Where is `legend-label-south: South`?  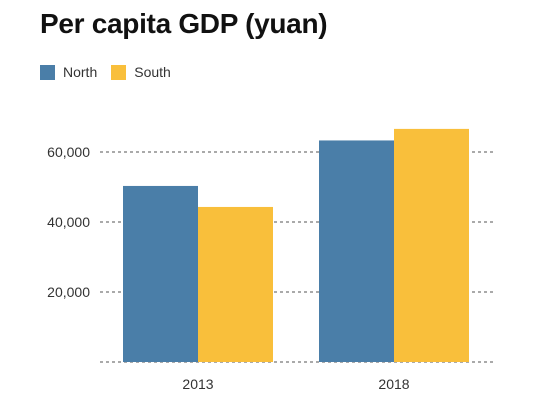 legend-label-south: South is located at coordinates (152, 72).